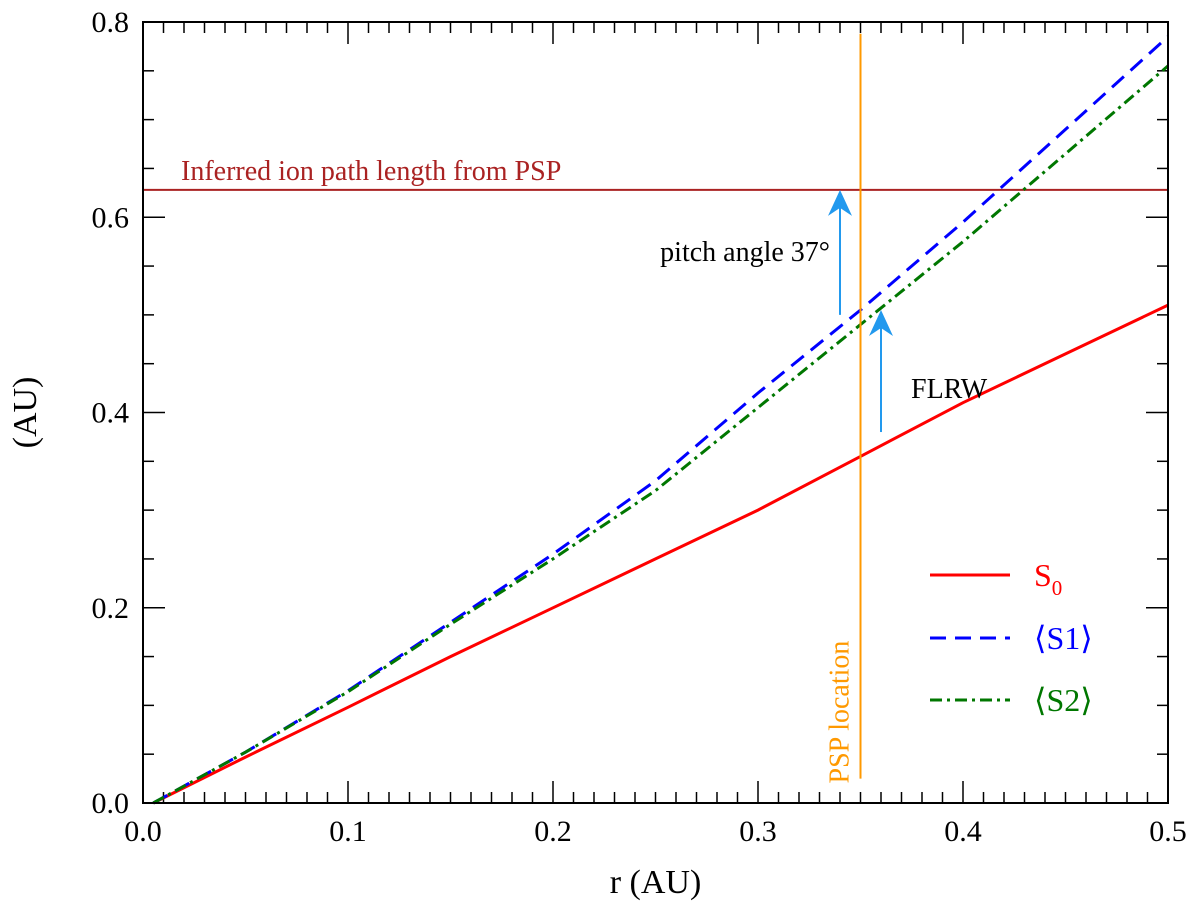  Describe the element at coordinates (1063, 700) in the screenshot. I see `legend-label: ⟨S2⟩` at that location.